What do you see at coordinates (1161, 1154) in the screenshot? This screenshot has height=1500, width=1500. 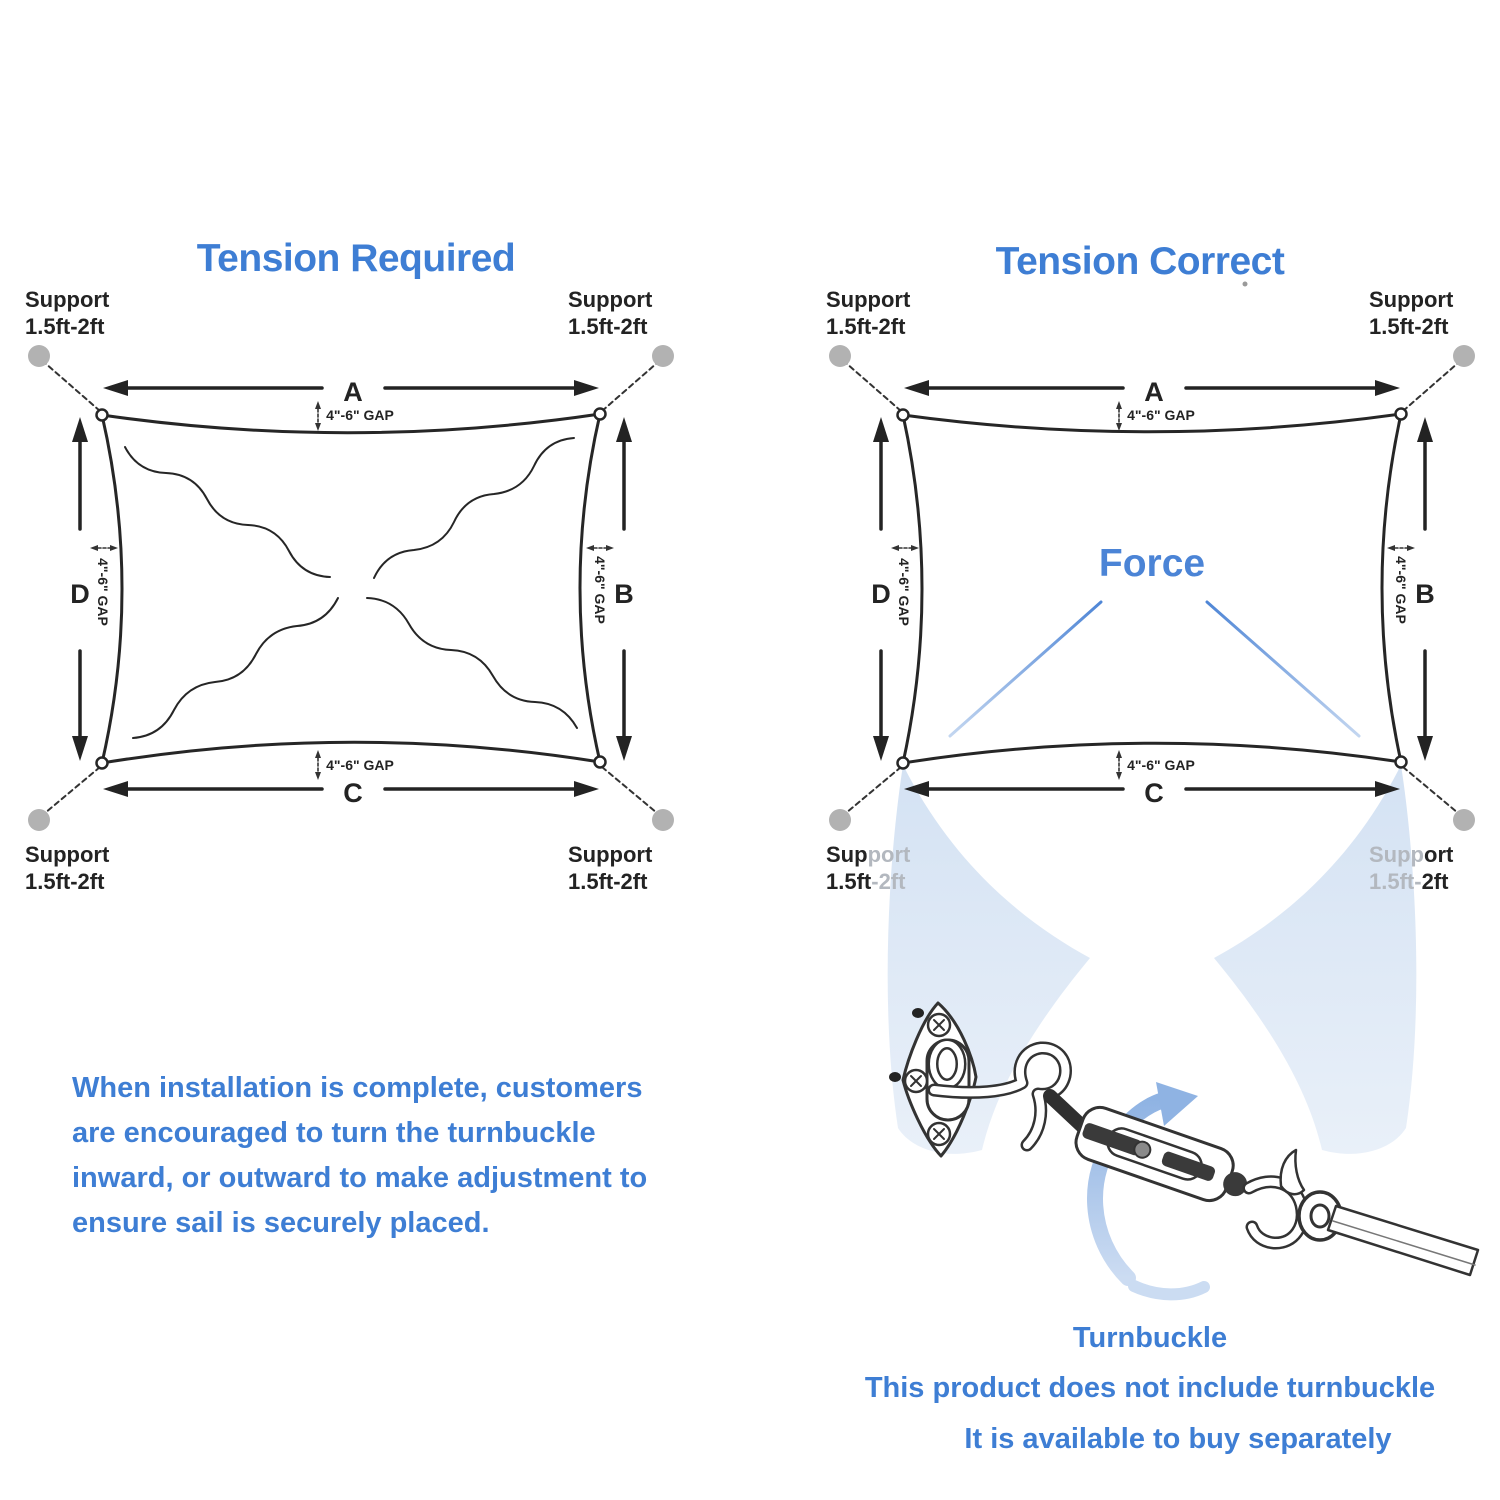 I see `turnbuckle-body` at bounding box center [1161, 1154].